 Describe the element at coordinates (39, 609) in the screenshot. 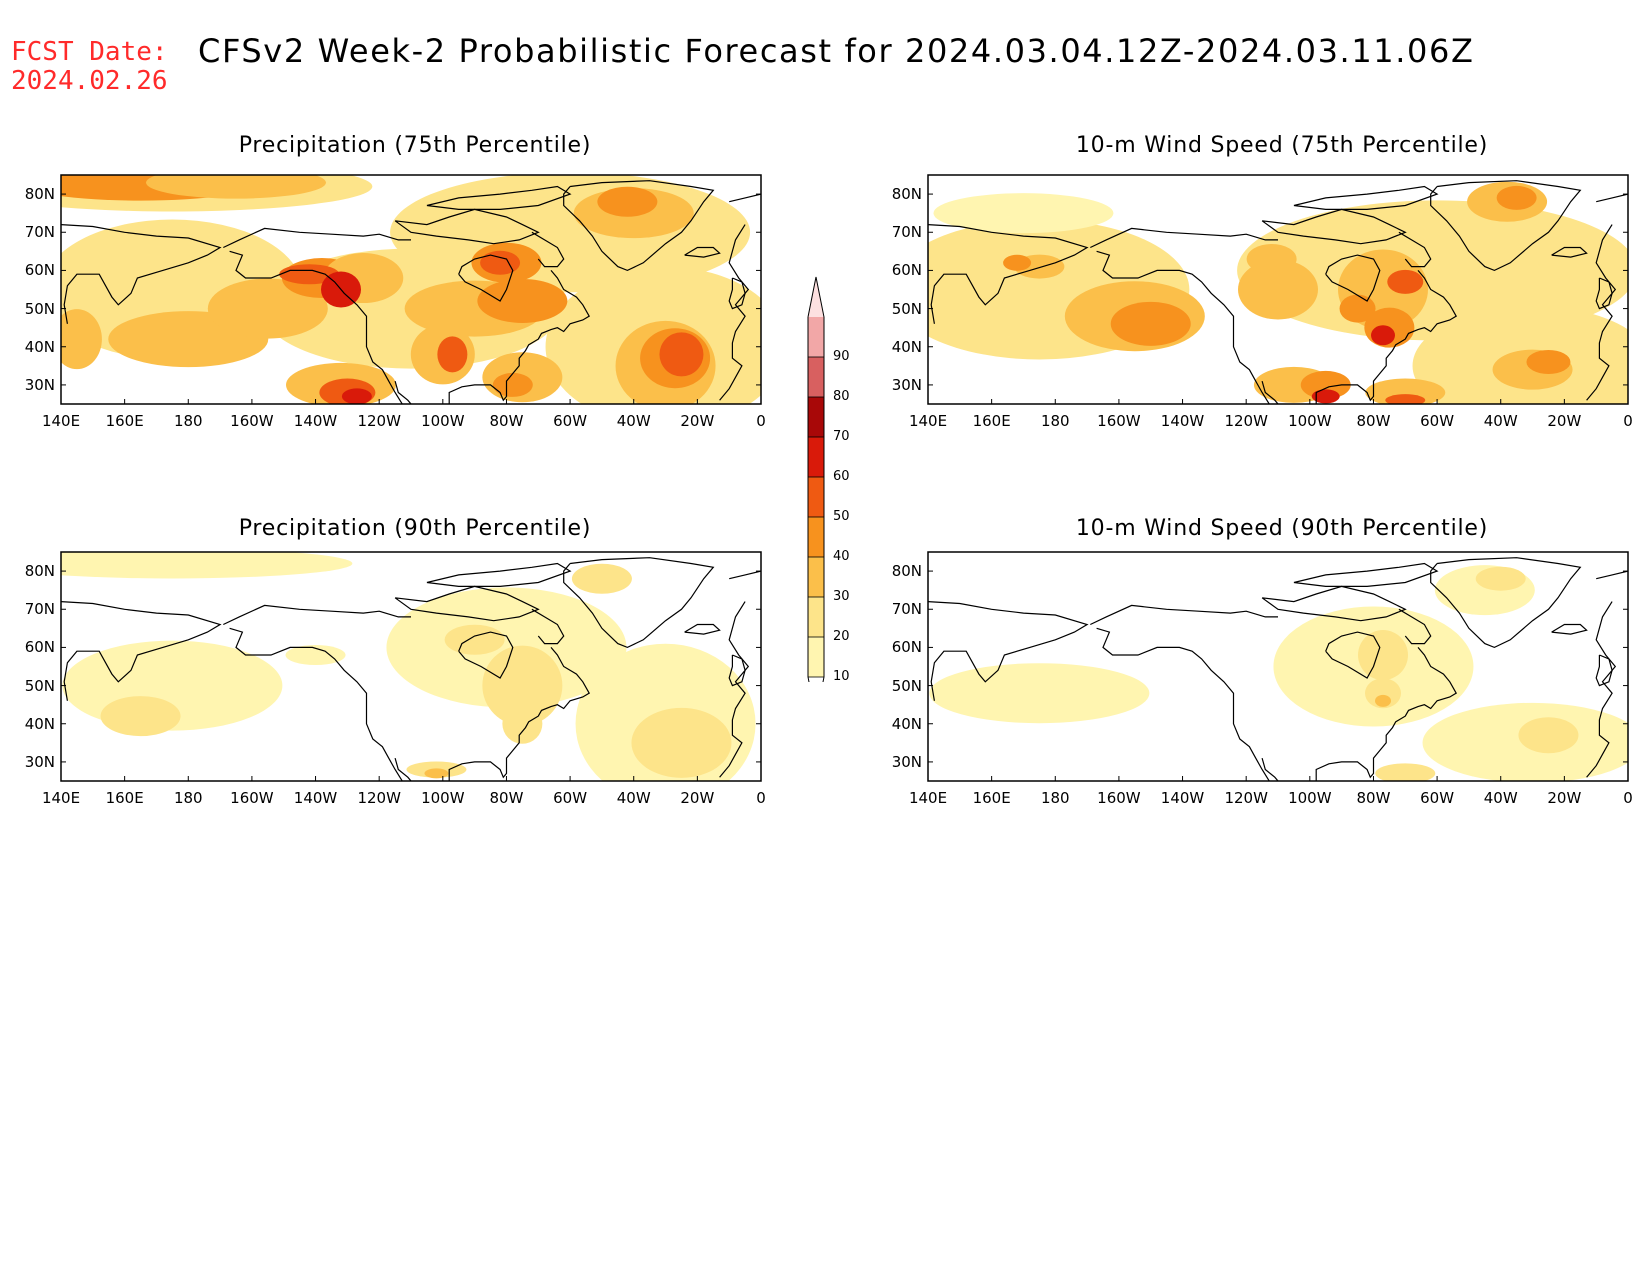

I see `lat-label: 70N` at that location.